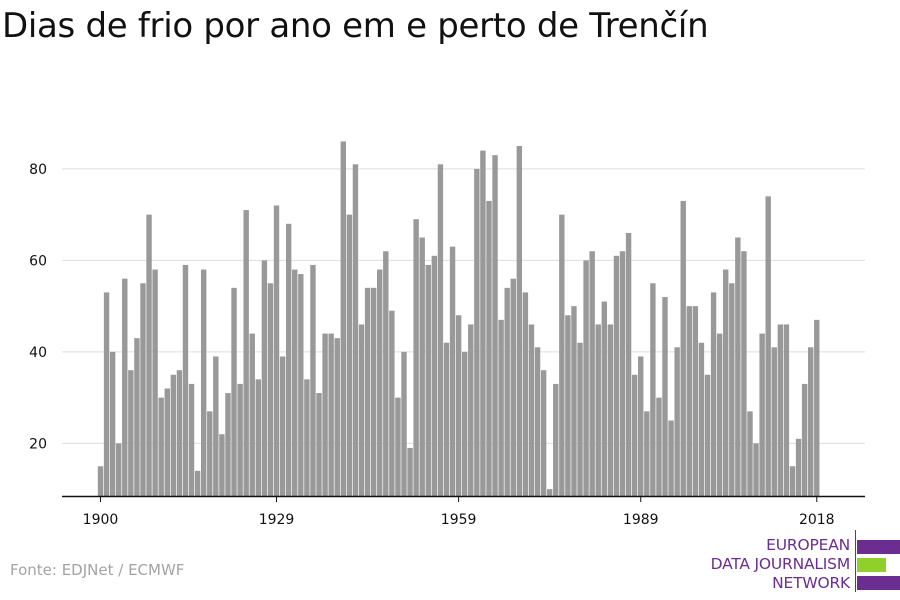  I want to click on bar-1962, so click(477, 332).